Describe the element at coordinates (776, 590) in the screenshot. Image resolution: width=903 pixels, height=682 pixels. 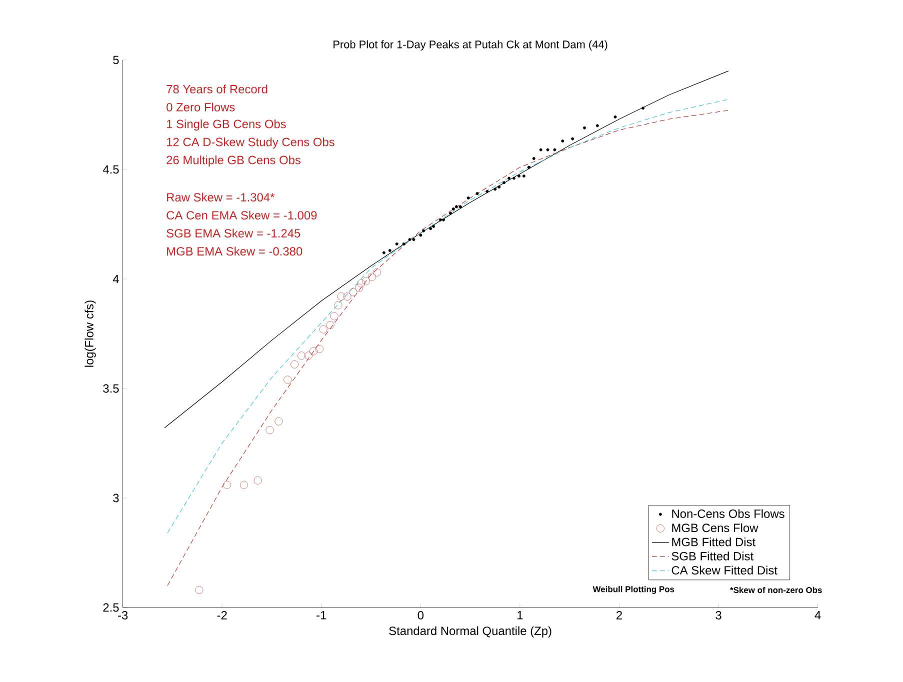
I see `annotation: *Skew of non-zero Obs` at that location.